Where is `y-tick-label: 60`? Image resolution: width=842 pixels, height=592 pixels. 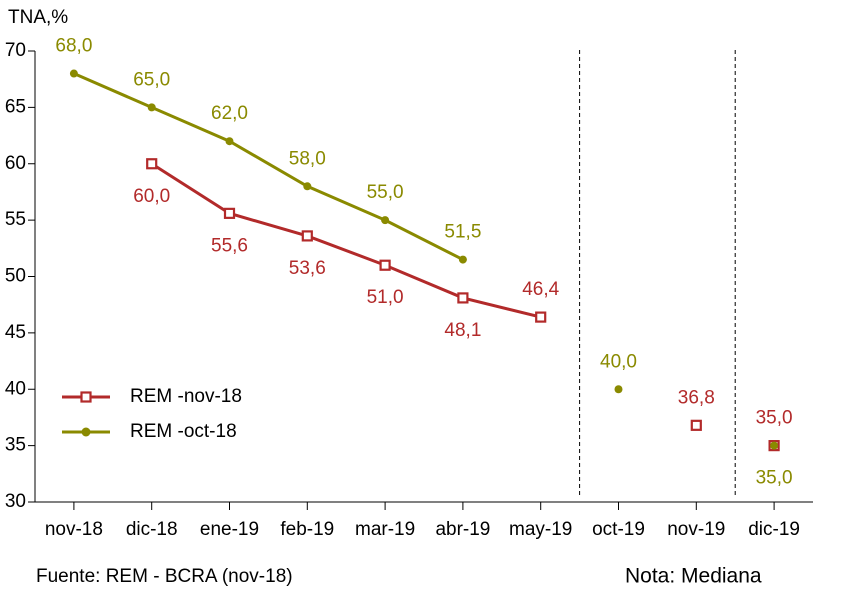
y-tick-label: 60 is located at coordinates (15, 163).